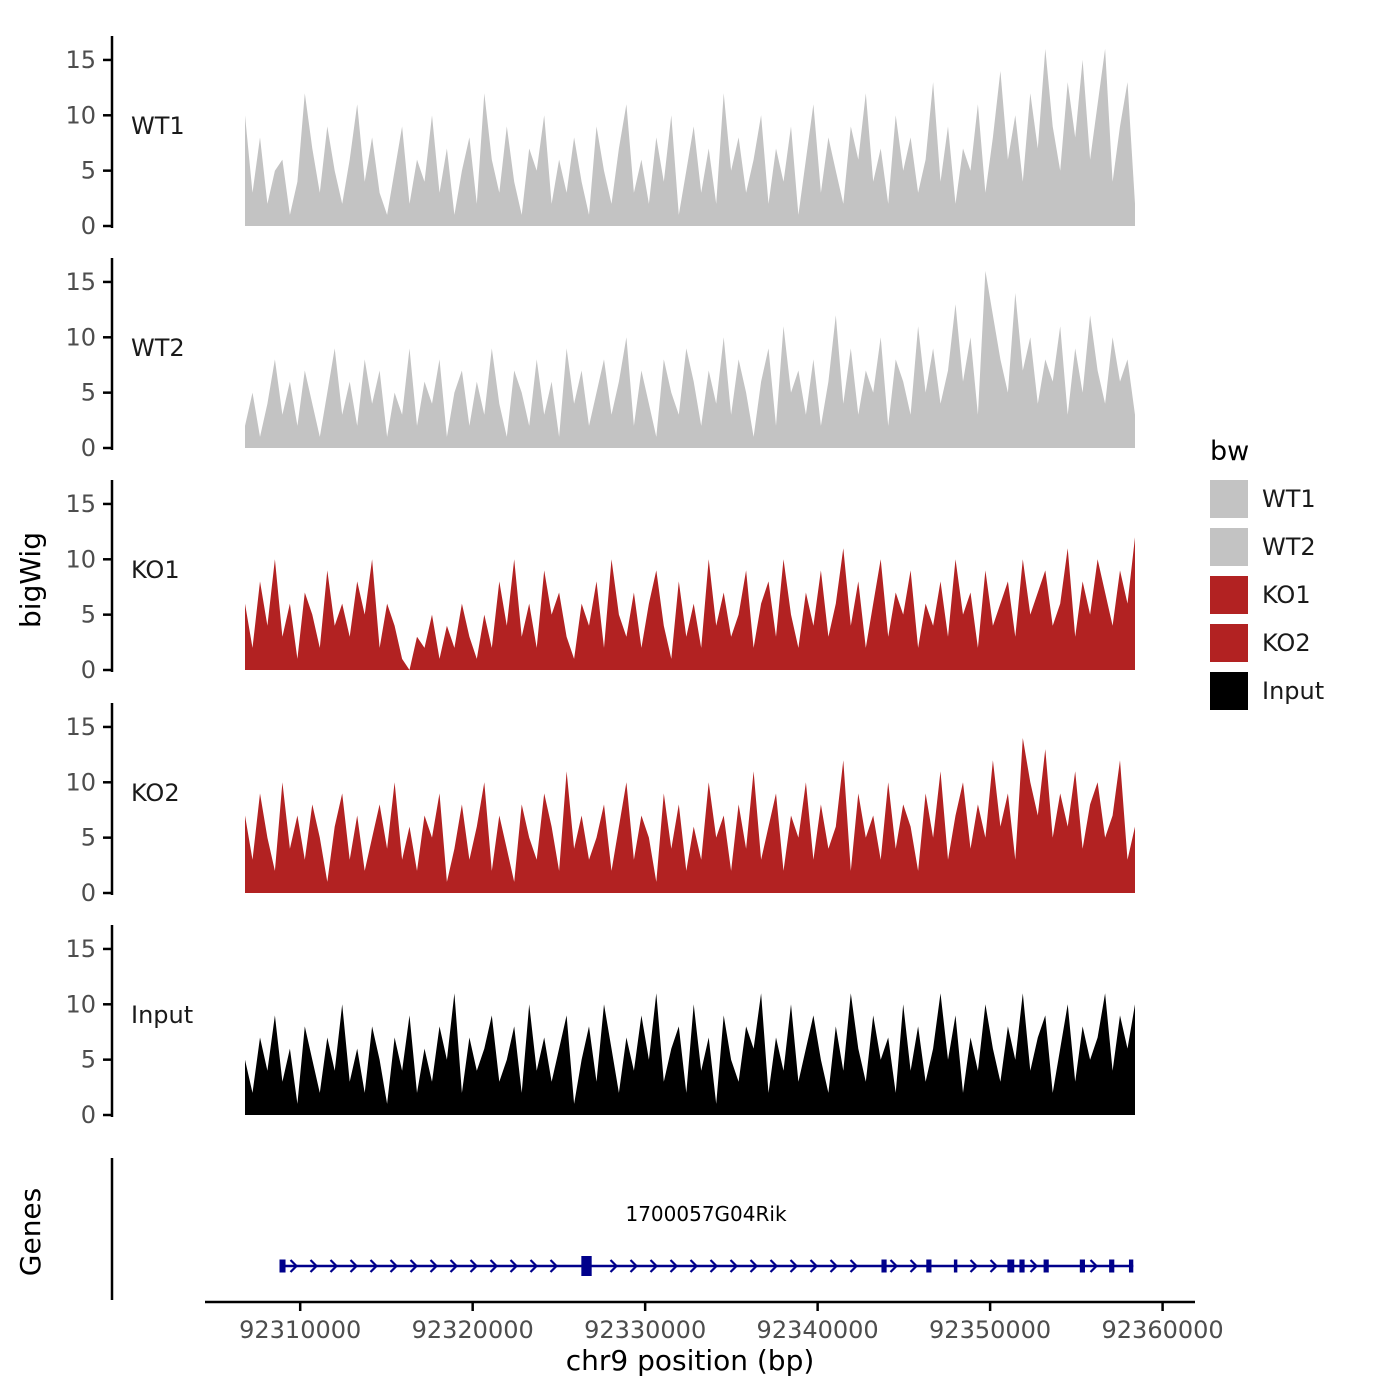 The image size is (1400, 1400). I want to click on legend-label-input: Input, so click(1293, 691).